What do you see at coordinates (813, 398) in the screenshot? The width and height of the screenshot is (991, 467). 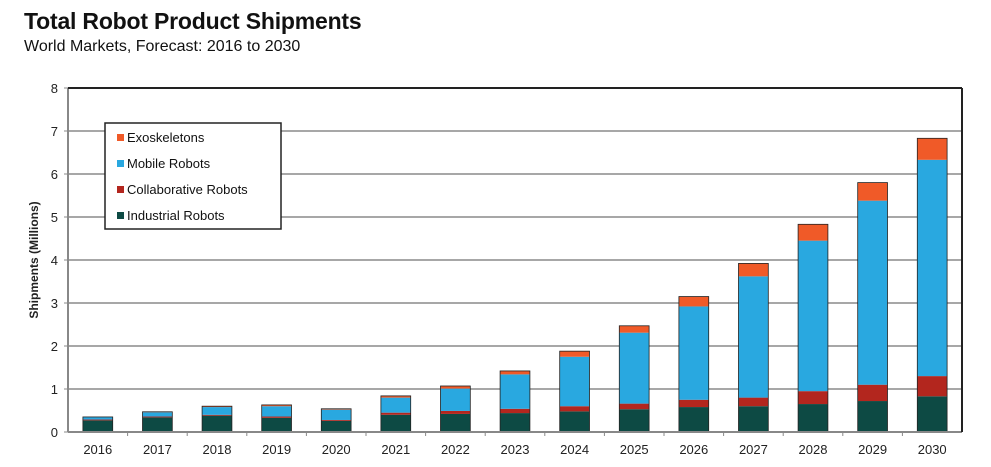 I see `bar-collaborative-robots-2028` at bounding box center [813, 398].